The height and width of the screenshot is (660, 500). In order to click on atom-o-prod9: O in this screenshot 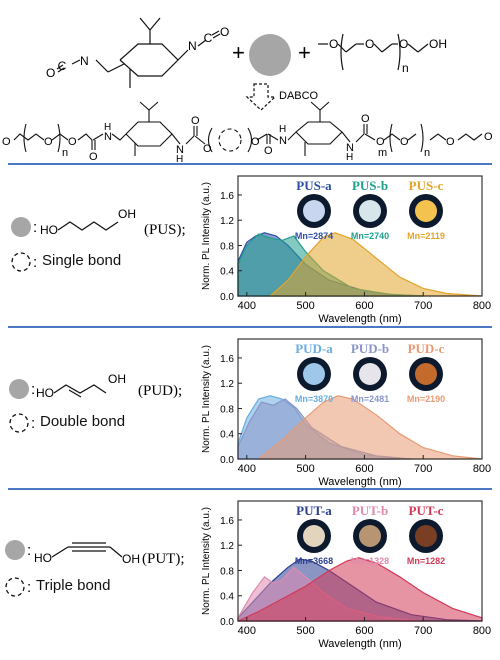, I will do `click(365, 119)`.